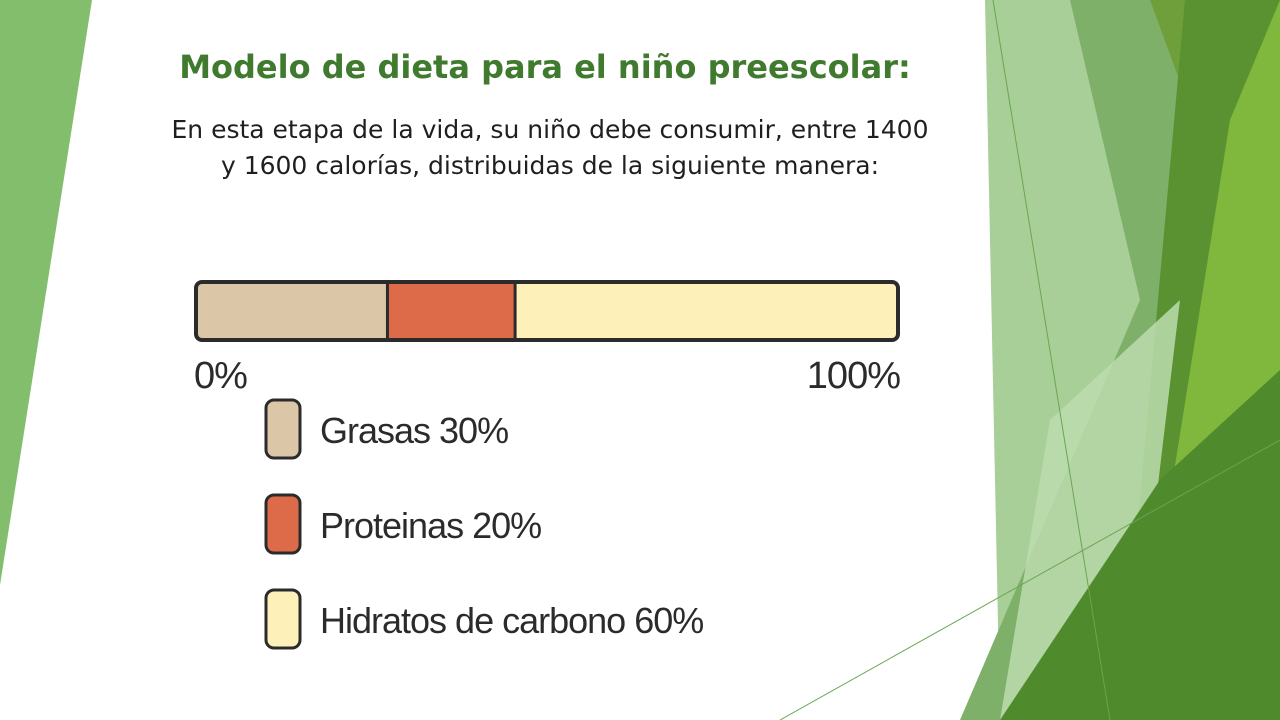 This screenshot has width=1280, height=720. What do you see at coordinates (511, 620) in the screenshot?
I see `legend-label-3: Hidratos de carbono 60%` at bounding box center [511, 620].